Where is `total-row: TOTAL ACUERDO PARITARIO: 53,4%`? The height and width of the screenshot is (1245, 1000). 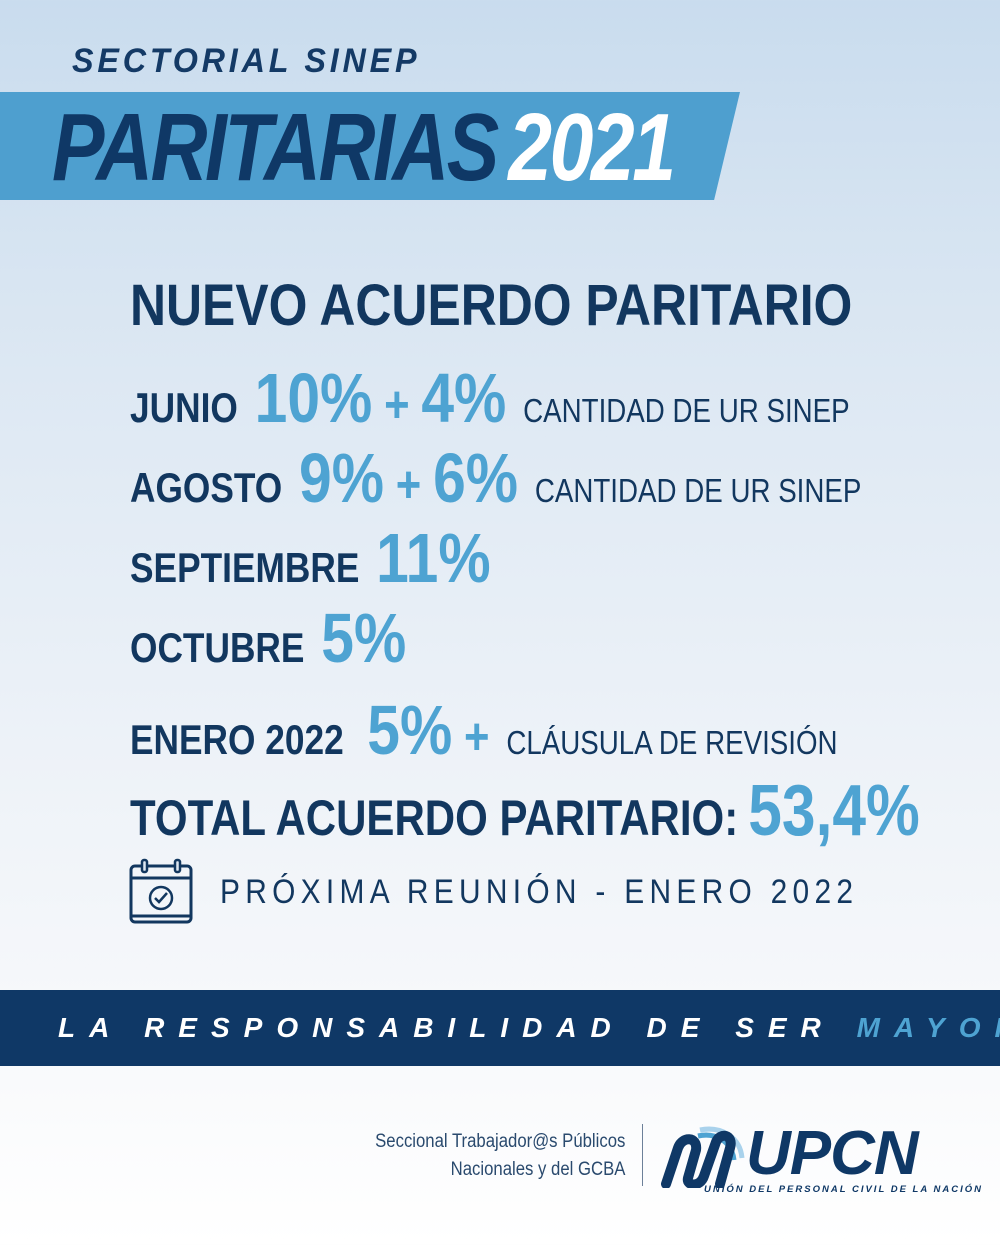 total-row: TOTAL ACUERDO PARITARIO: 53,4% is located at coordinates (525, 811).